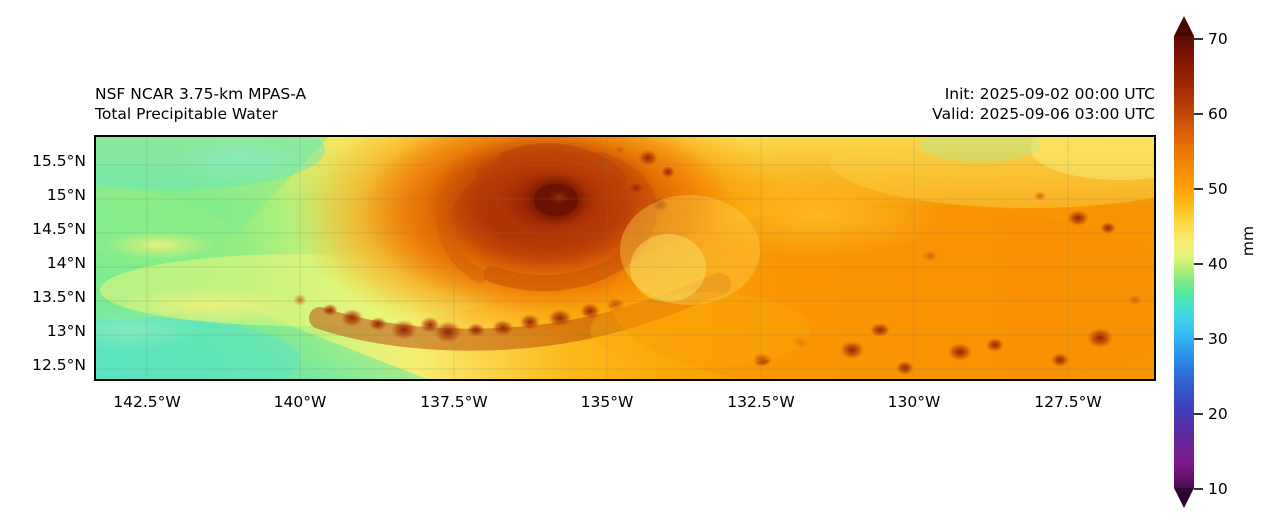 The width and height of the screenshot is (1268, 520). What do you see at coordinates (1218, 114) in the screenshot?
I see `colorbar-tick-label-60: 60` at bounding box center [1218, 114].